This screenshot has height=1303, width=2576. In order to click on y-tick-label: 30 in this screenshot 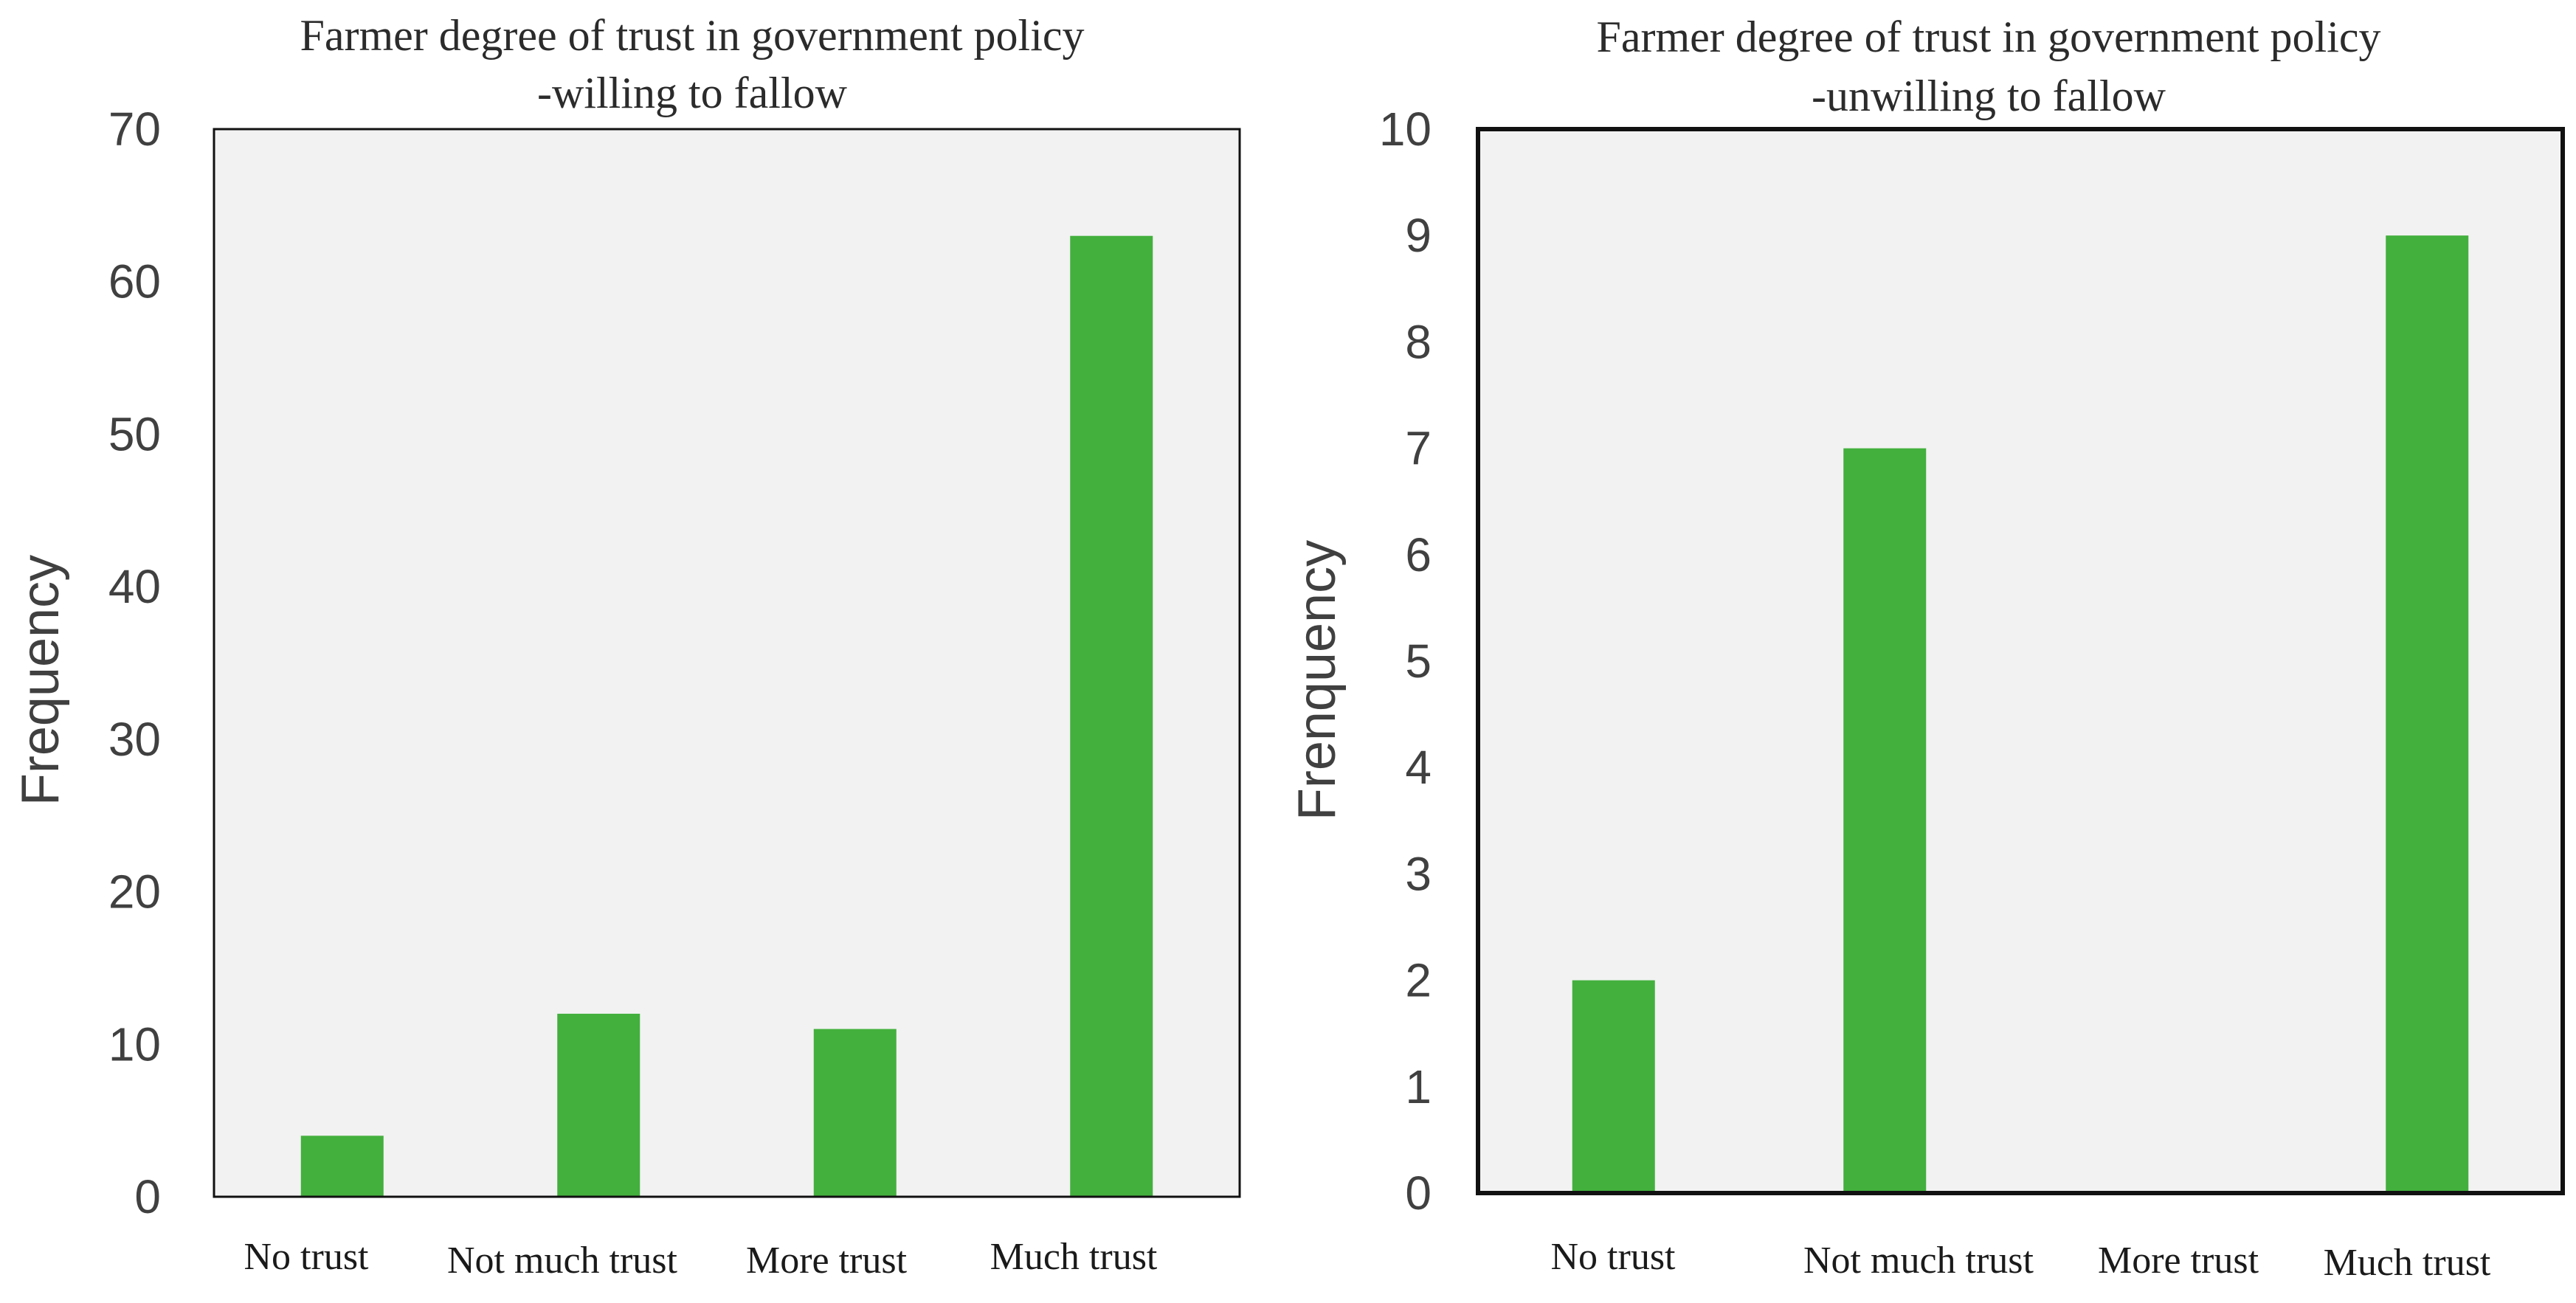, I will do `click(134, 739)`.